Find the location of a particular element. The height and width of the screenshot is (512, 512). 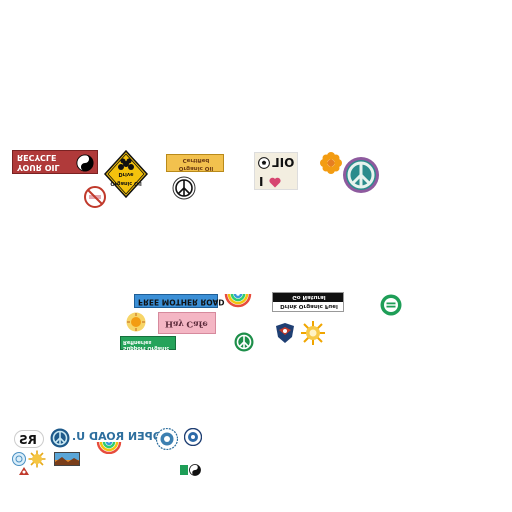

free-mother-road-sticker: FREE MOTHER ROAD is located at coordinates (179, 301).